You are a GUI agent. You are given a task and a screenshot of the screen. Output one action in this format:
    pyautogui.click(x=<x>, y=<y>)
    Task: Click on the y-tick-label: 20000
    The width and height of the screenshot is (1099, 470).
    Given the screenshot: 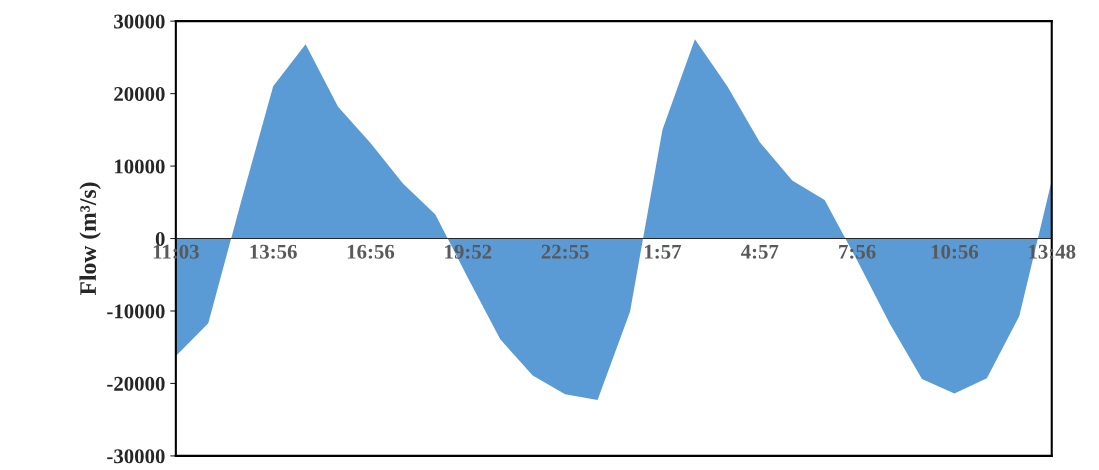 What is the action you would take?
    pyautogui.click(x=139, y=94)
    